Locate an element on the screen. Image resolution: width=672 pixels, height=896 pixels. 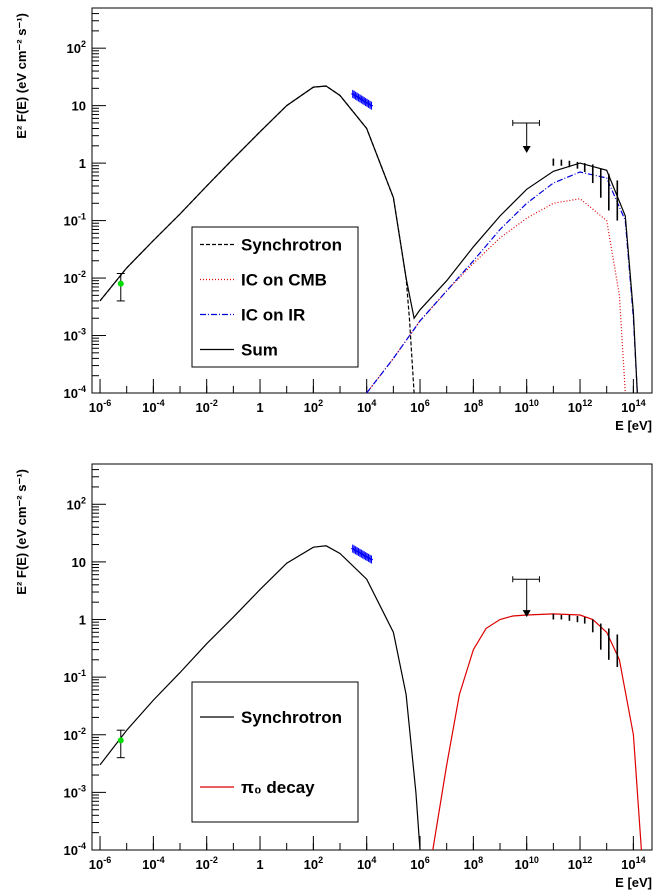
legend-label: Sum is located at coordinates (259, 350).